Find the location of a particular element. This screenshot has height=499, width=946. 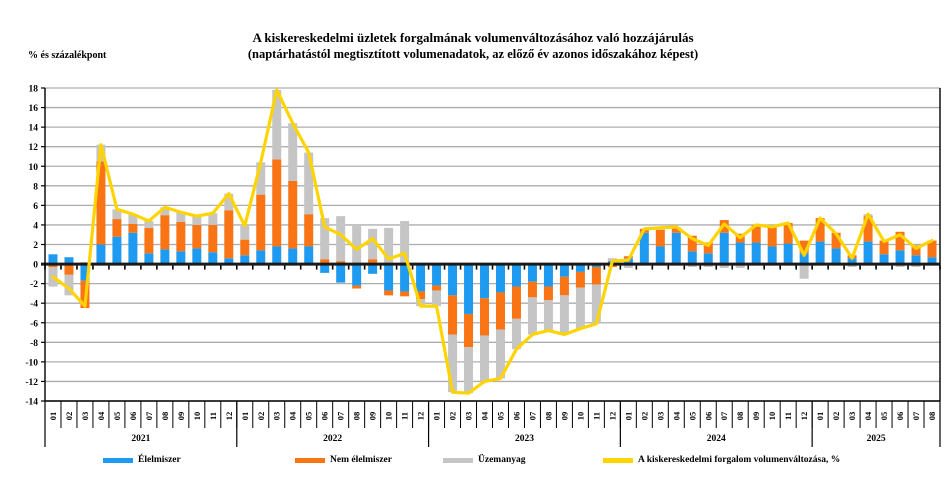

year-label: 2023 is located at coordinates (524, 439).